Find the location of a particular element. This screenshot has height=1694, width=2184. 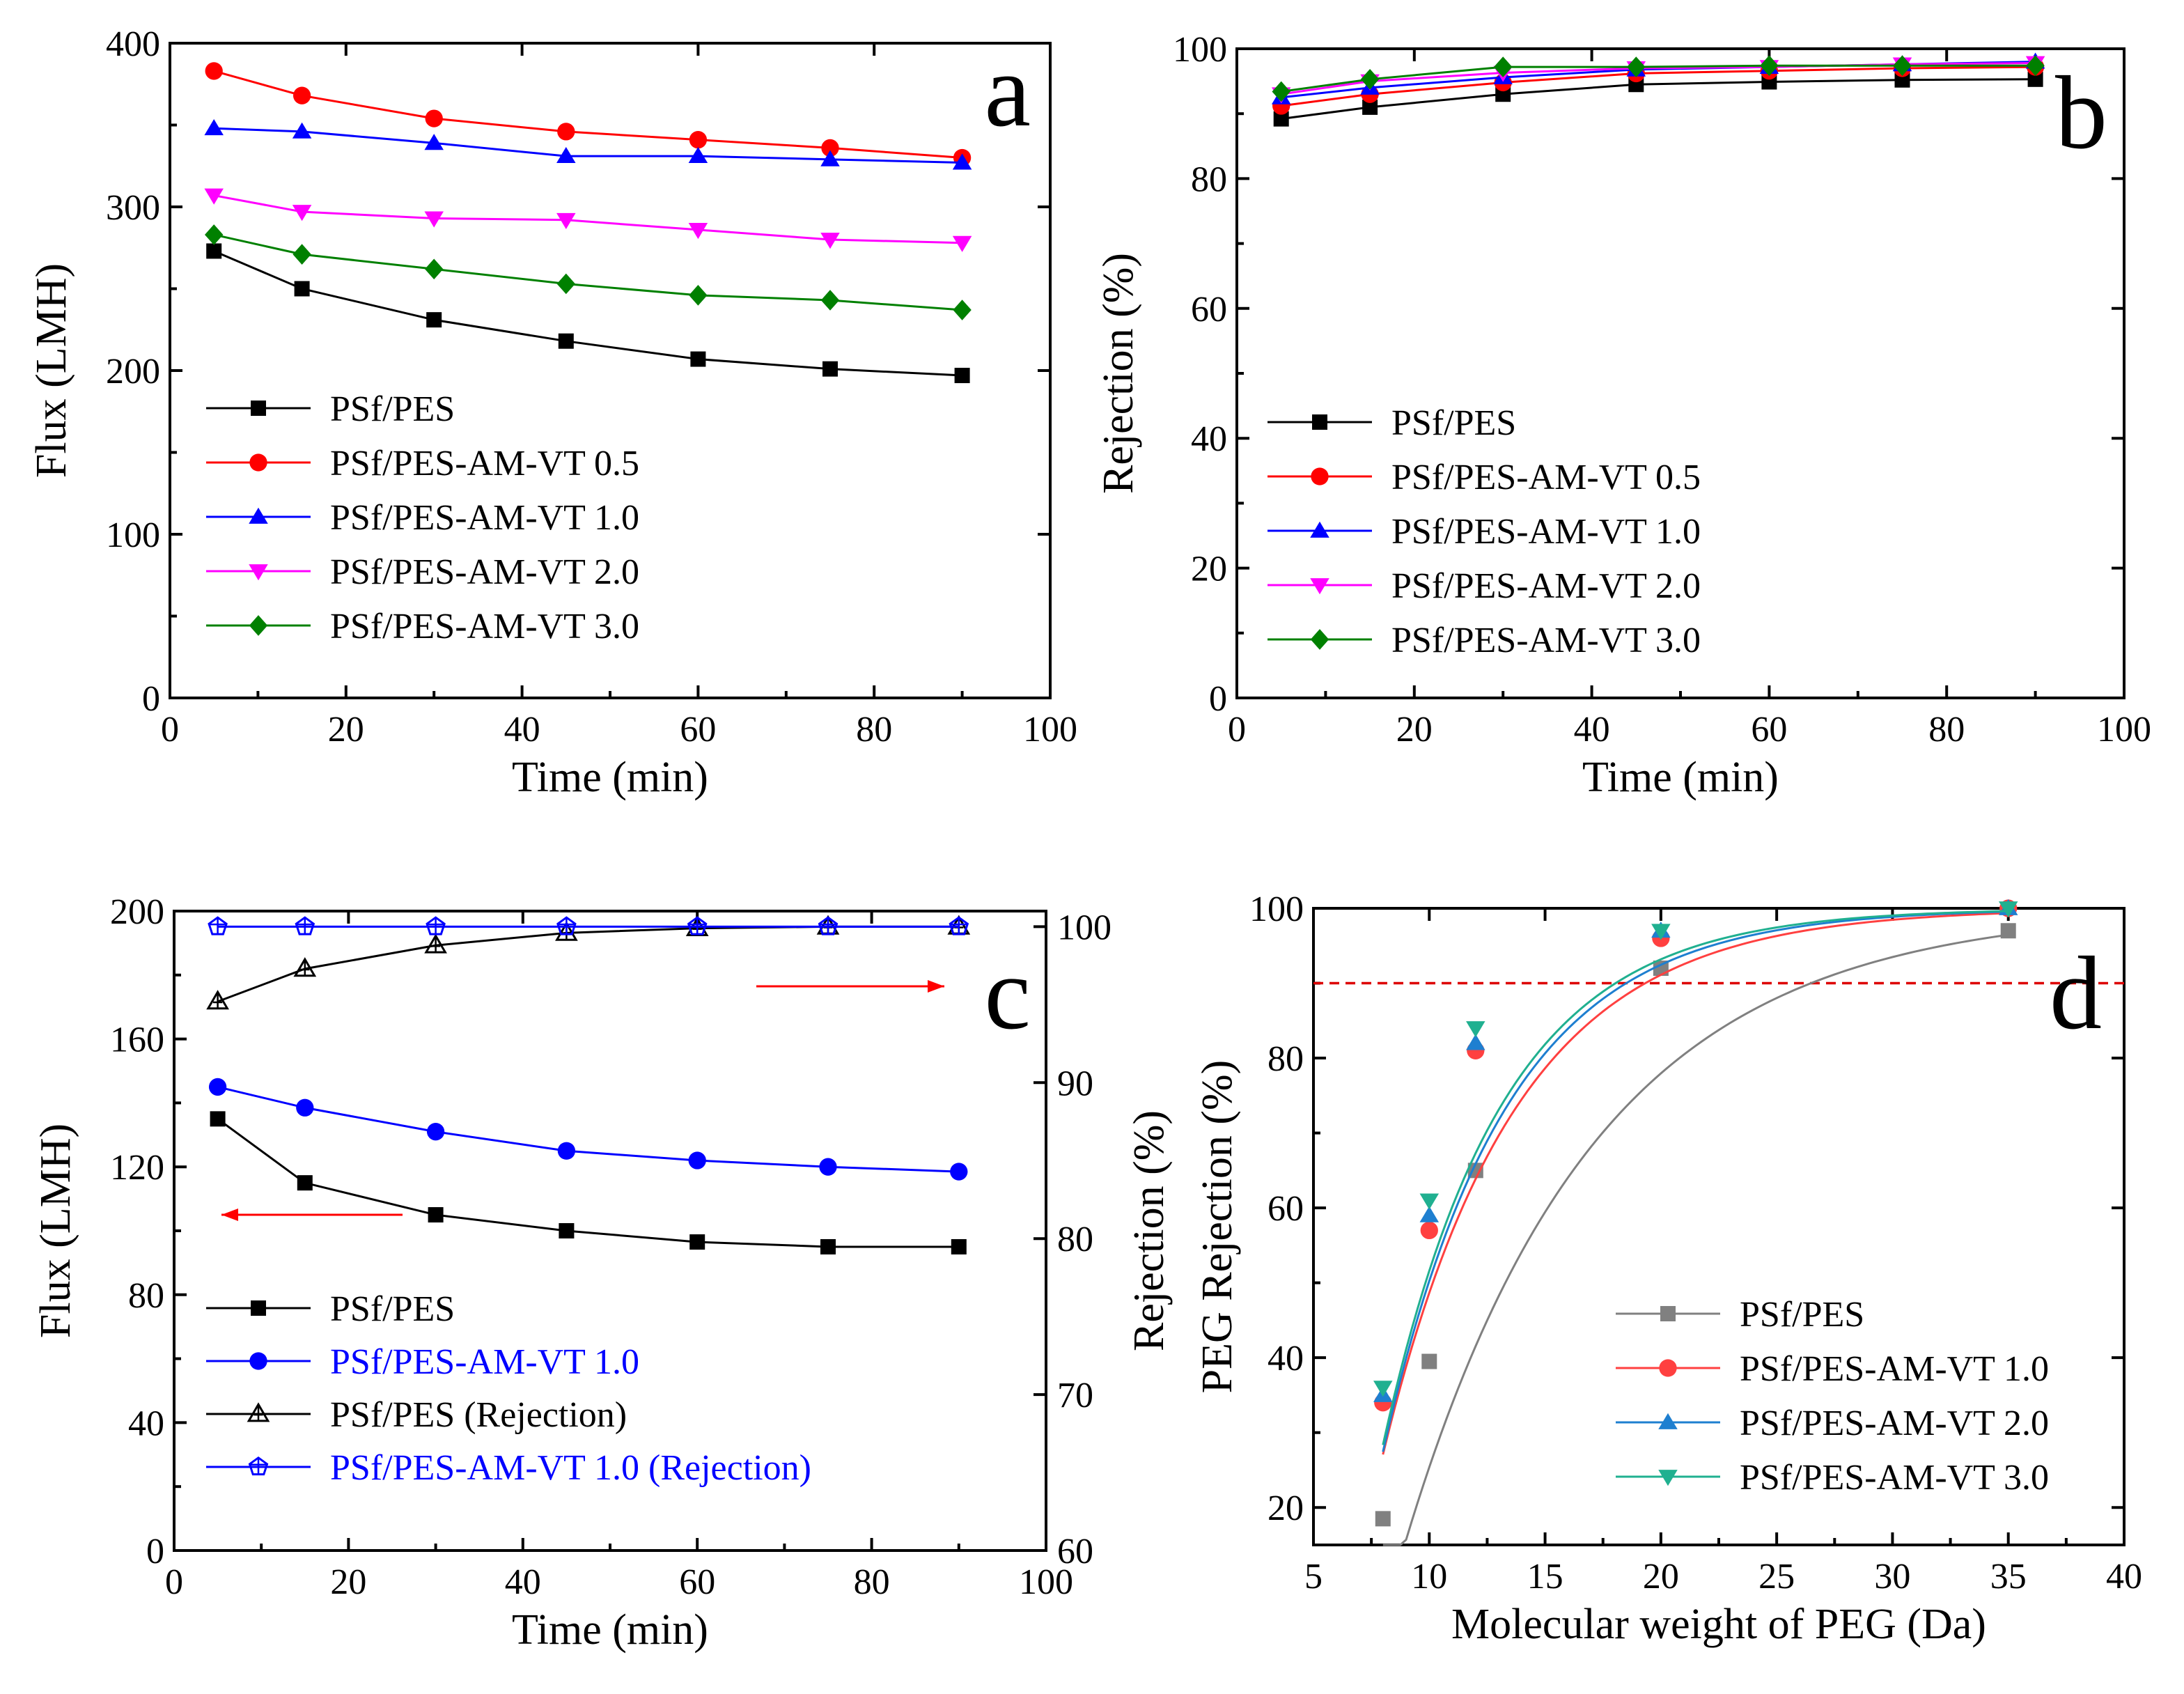

x-tick-label: 100 is located at coordinates (1046, 1582).